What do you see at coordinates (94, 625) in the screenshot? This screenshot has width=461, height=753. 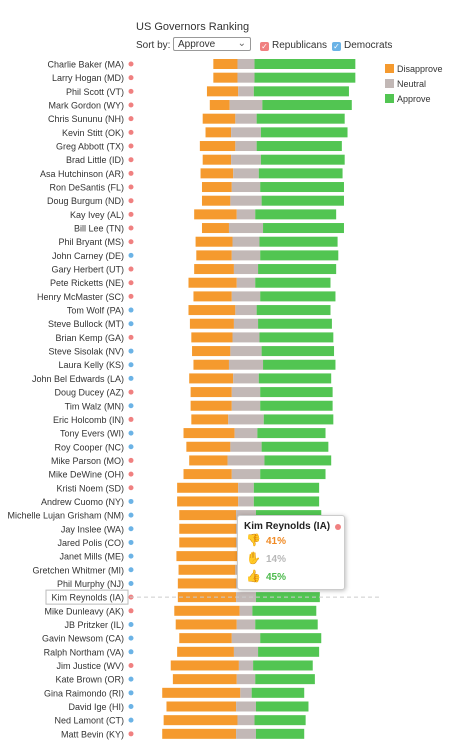 I see `governor-label: JB Pritzker (IL)` at bounding box center [94, 625].